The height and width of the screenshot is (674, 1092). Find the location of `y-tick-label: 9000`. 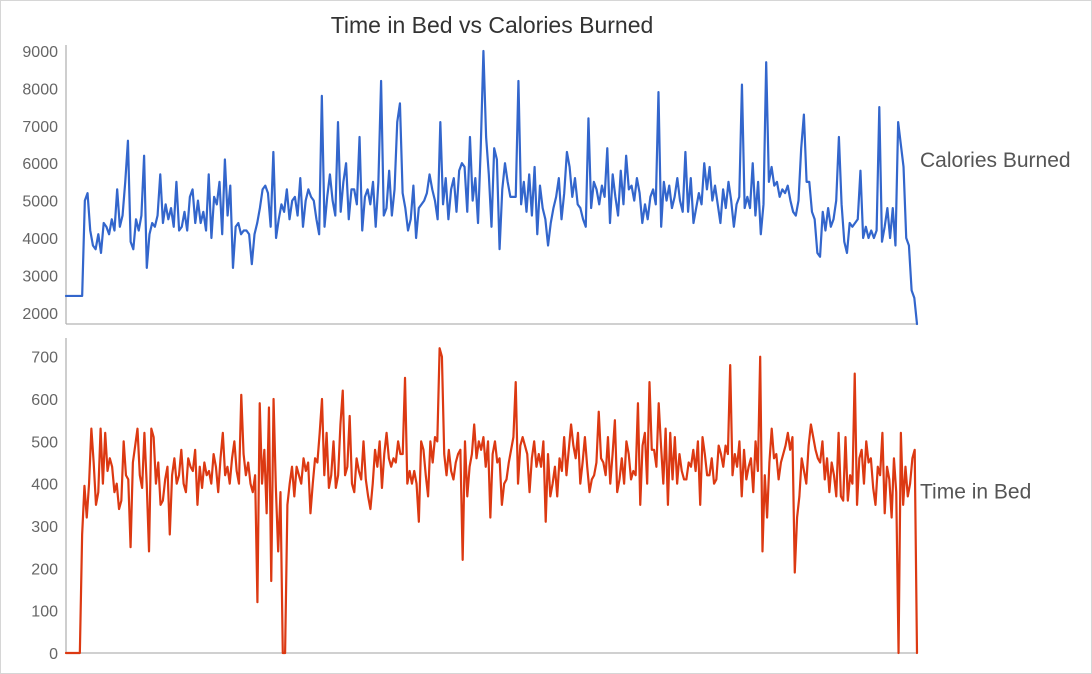

y-tick-label: 9000 is located at coordinates (40, 52).